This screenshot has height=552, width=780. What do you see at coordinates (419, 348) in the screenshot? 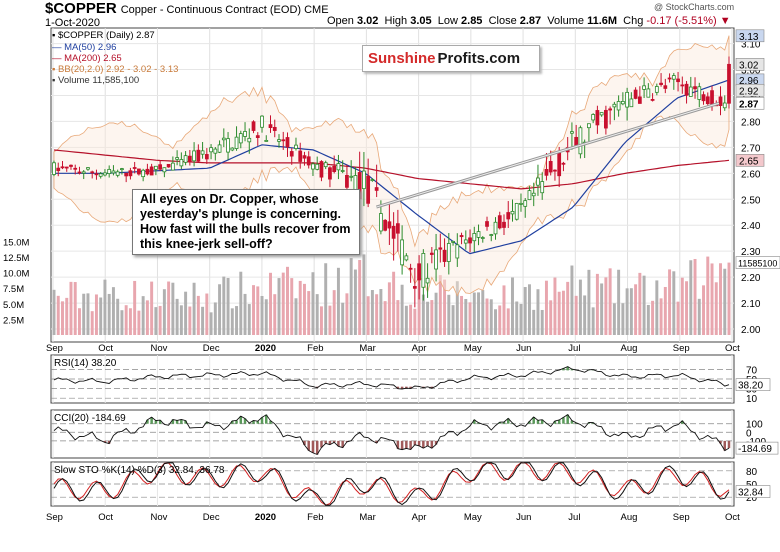
I see `month-label-price: Apr` at bounding box center [419, 348].